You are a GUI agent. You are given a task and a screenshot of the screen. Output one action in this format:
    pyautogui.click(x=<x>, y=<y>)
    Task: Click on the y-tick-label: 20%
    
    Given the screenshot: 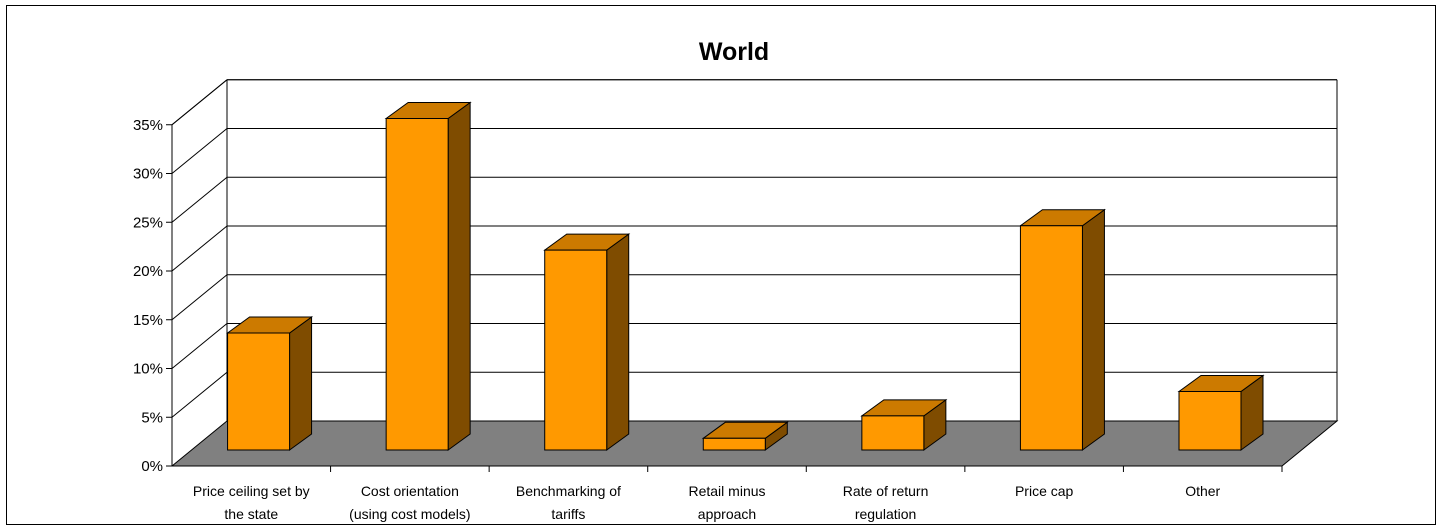 What is the action you would take?
    pyautogui.click(x=148, y=271)
    